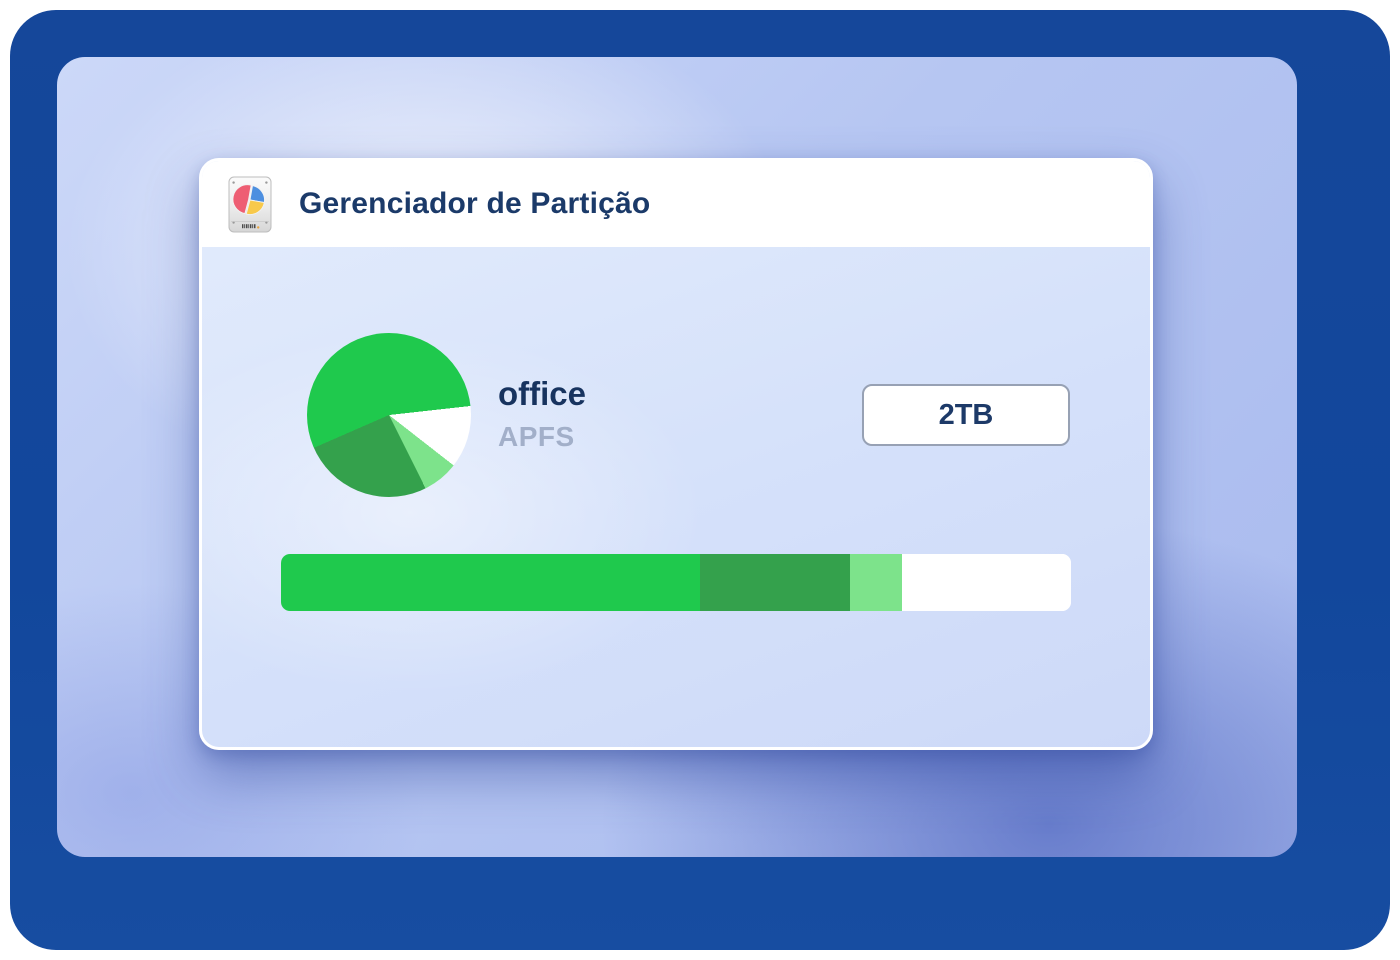 This screenshot has height=960, width=1400. Describe the element at coordinates (475, 203) in the screenshot. I see `window-title: Gerenciador de Partição` at that location.